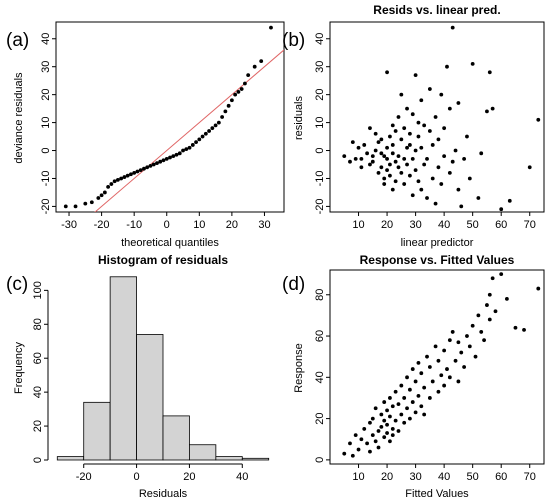  Describe the element at coordinates (320, 418) in the screenshot. I see `panel-d-y-tick-label: 20` at that location.